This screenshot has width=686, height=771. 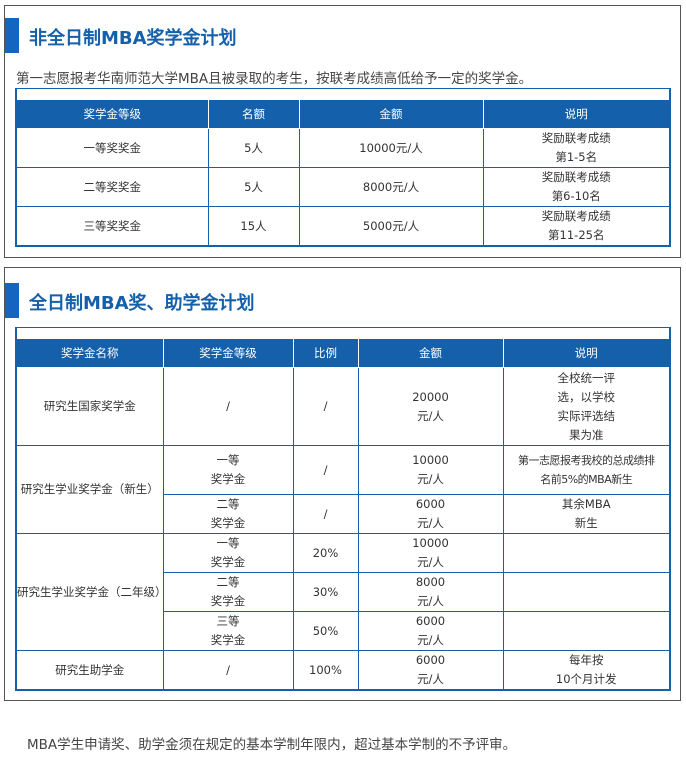 I want to click on col-header: 比例, so click(x=325, y=353).